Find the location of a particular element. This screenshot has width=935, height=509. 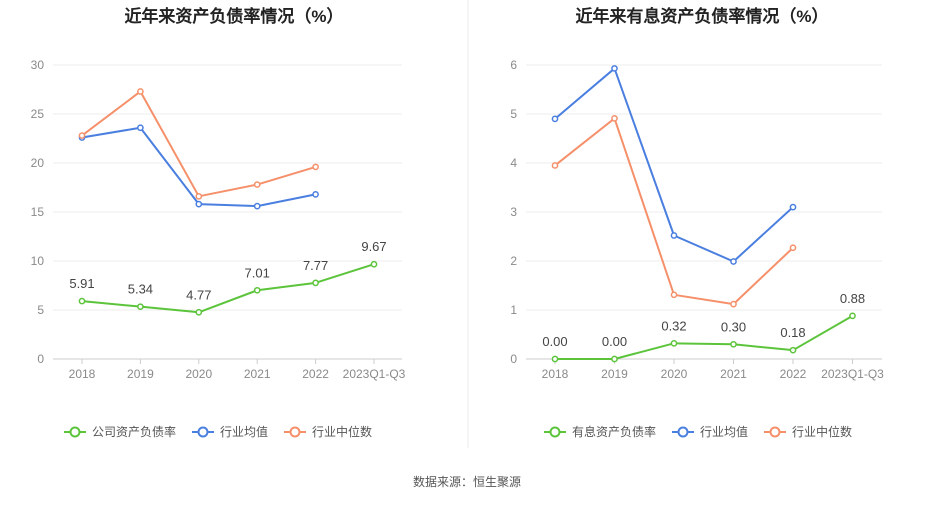

legend-label: 有息资产负债率 is located at coordinates (614, 431).